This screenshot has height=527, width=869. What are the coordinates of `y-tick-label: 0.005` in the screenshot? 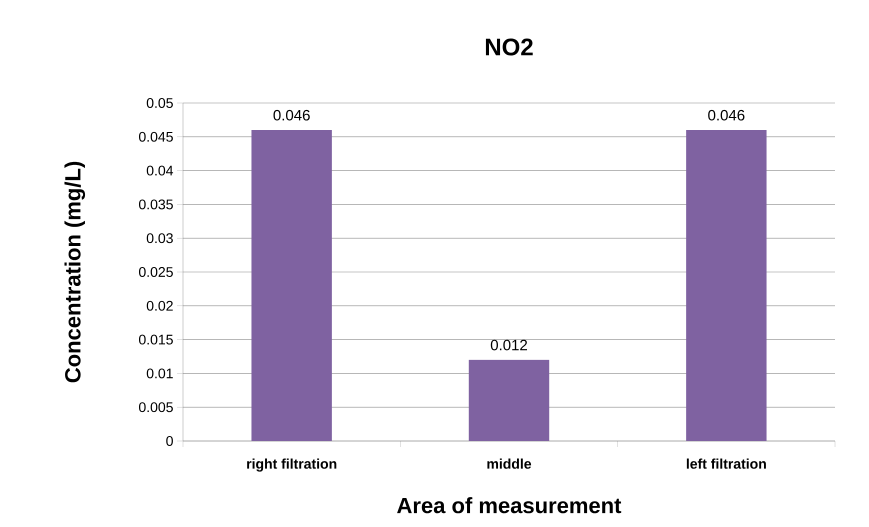 It's located at (155, 407).